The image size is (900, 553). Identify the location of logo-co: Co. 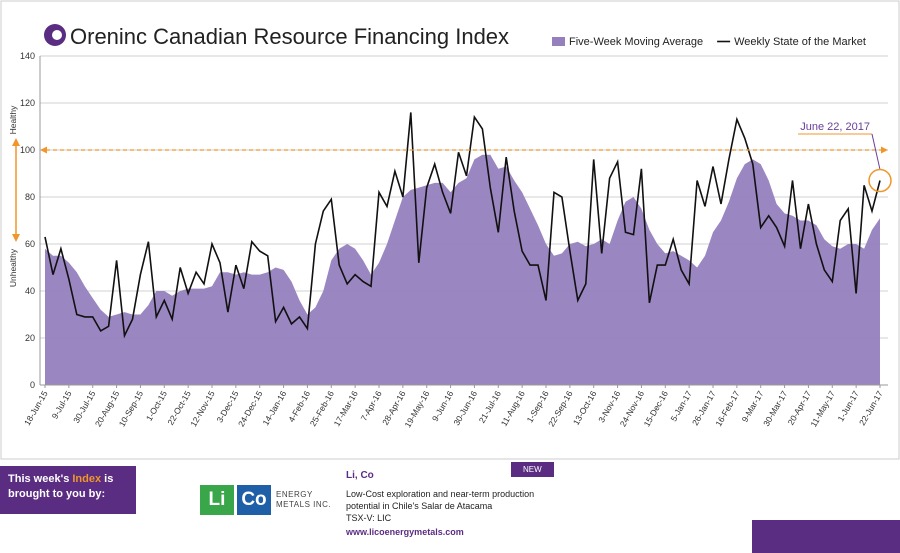
(254, 500).